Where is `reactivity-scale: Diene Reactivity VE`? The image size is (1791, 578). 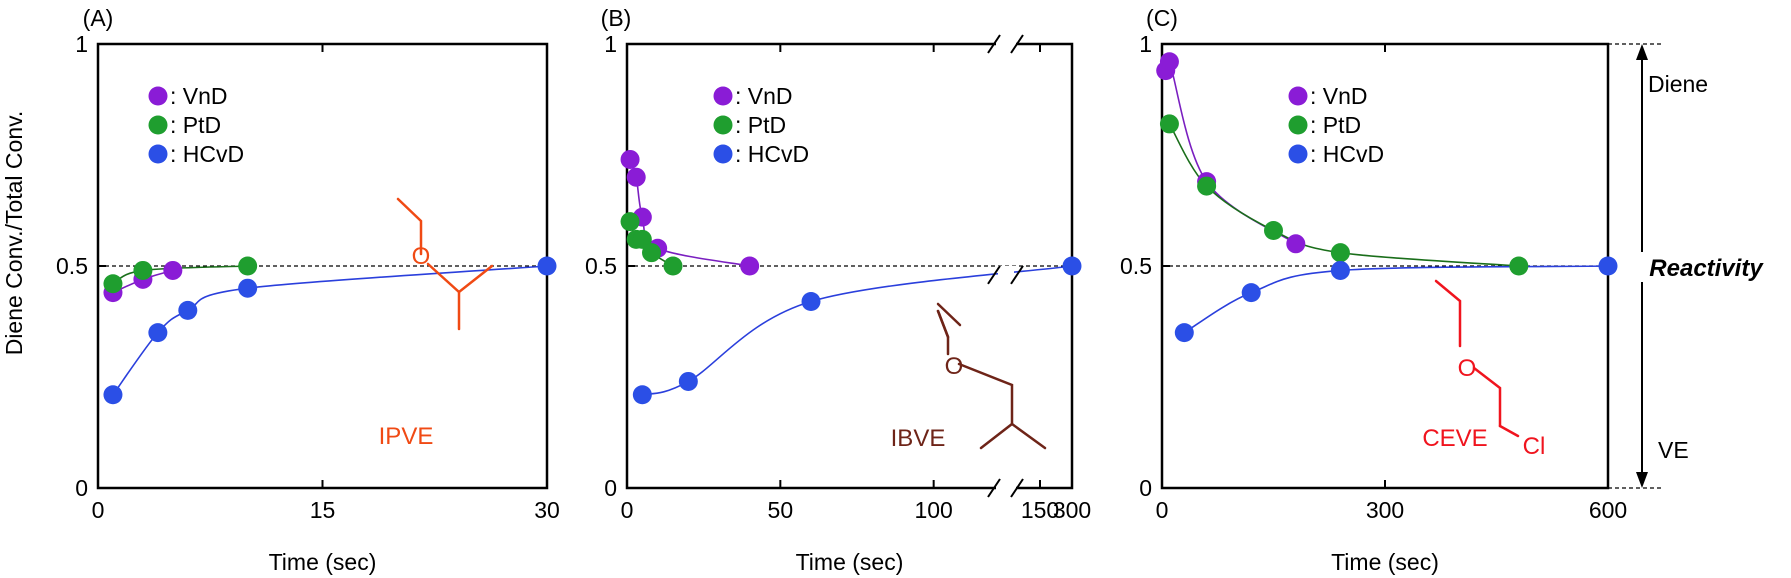 reactivity-scale: Diene Reactivity VE is located at coordinates (1686, 266).